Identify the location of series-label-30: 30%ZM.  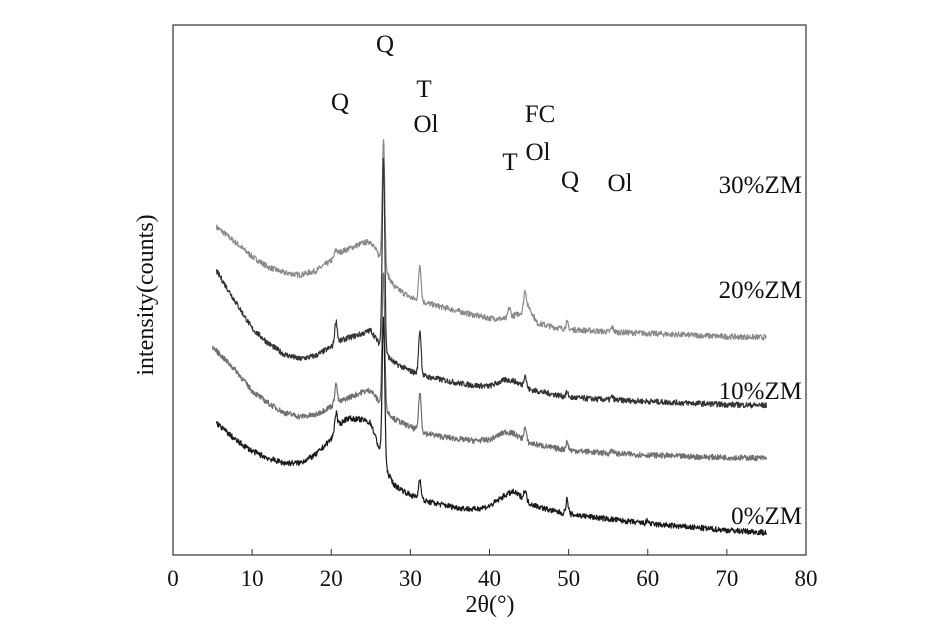
(760, 185).